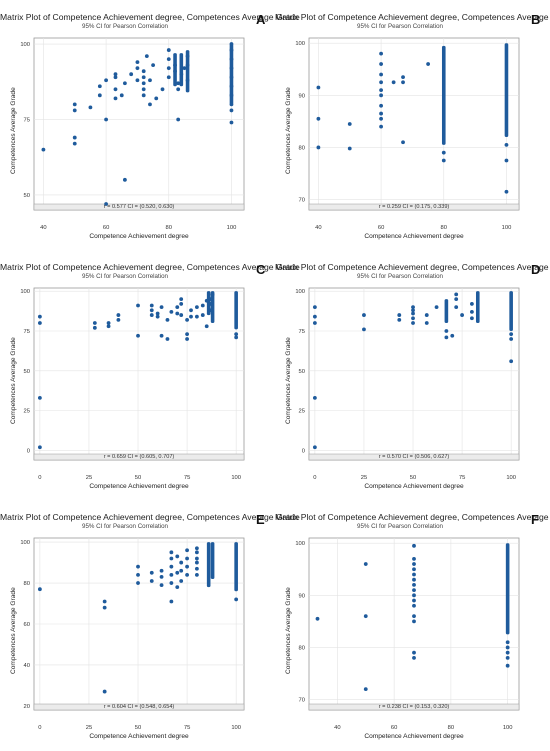 This screenshot has height=751, width=550. What do you see at coordinates (337, 728) in the screenshot?
I see `x-tick-label: 40` at bounding box center [337, 728].